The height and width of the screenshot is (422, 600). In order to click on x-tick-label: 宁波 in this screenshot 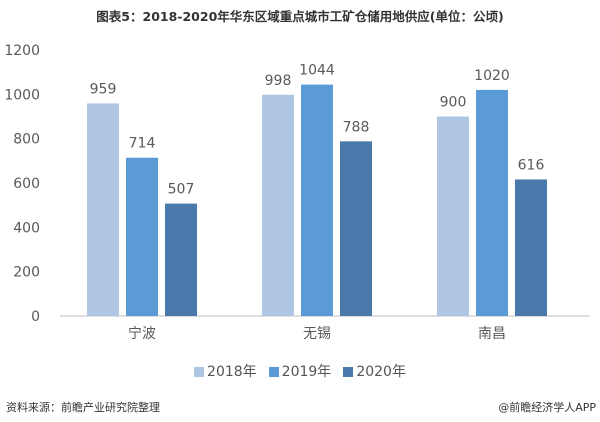, I will do `click(142, 333)`.